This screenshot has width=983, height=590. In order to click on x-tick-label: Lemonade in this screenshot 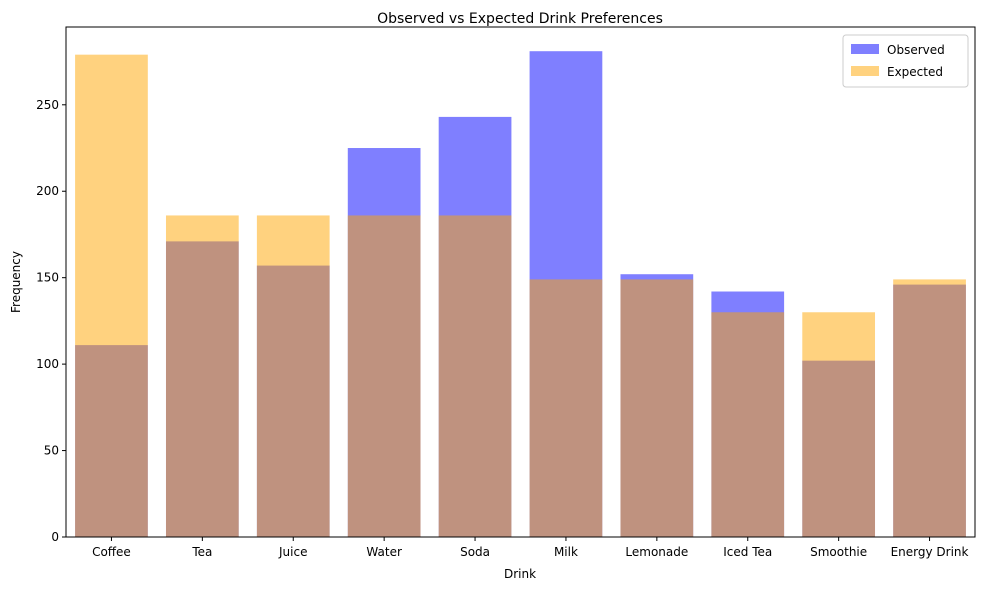, I will do `click(656, 552)`.